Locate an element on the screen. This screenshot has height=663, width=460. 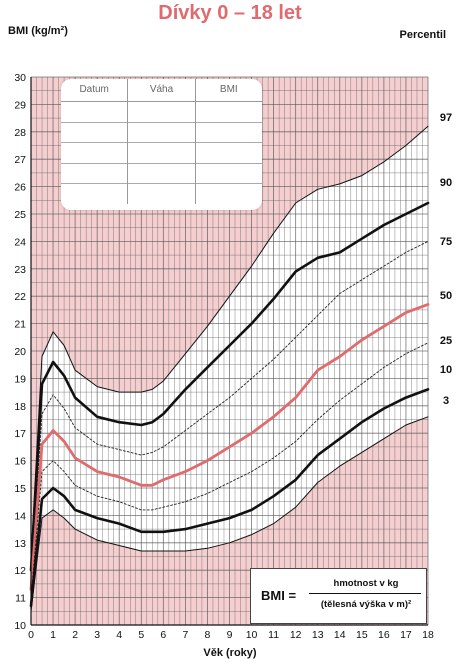
x-tick-label: 18 is located at coordinates (428, 635).